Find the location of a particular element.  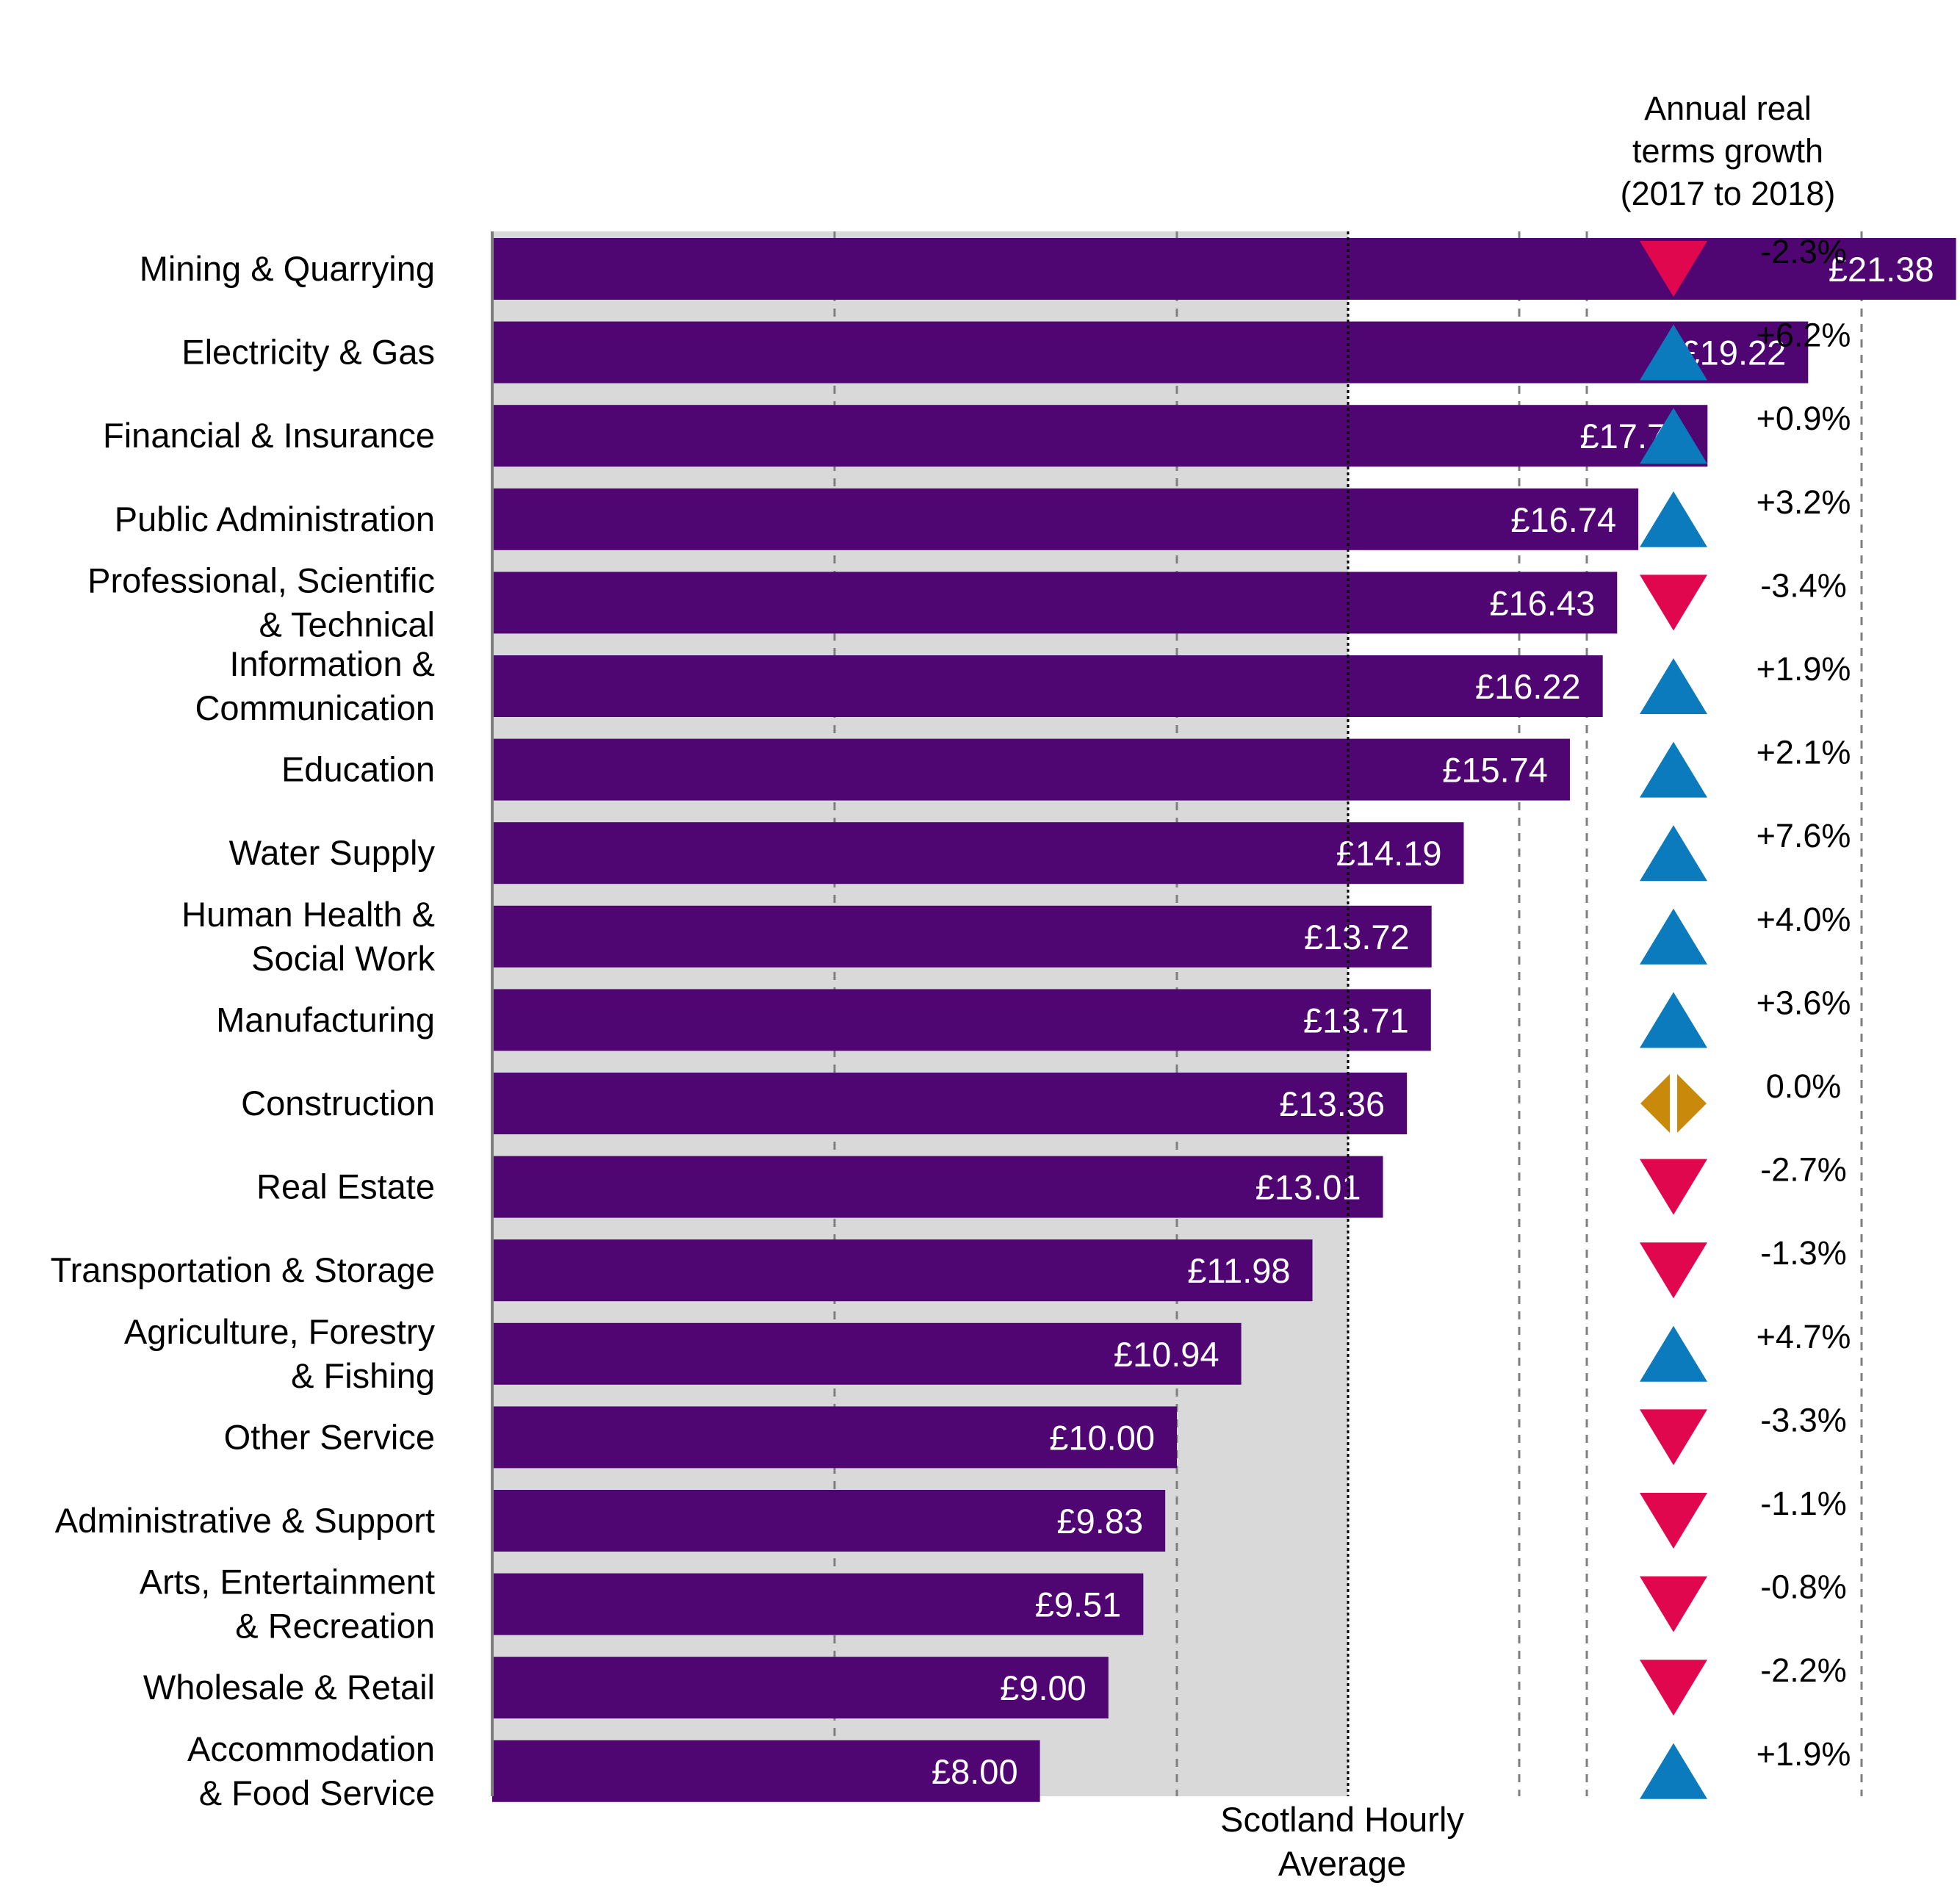

value-label-3: £16.74 is located at coordinates (1563, 519).